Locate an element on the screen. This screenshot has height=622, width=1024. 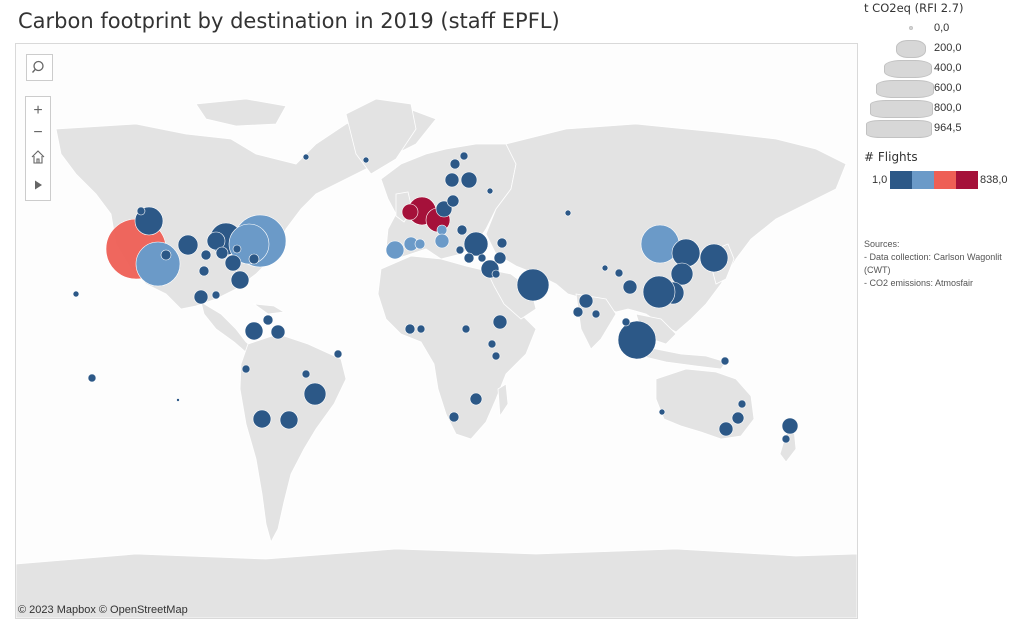
land-indonesia is located at coordinates (678, 356).